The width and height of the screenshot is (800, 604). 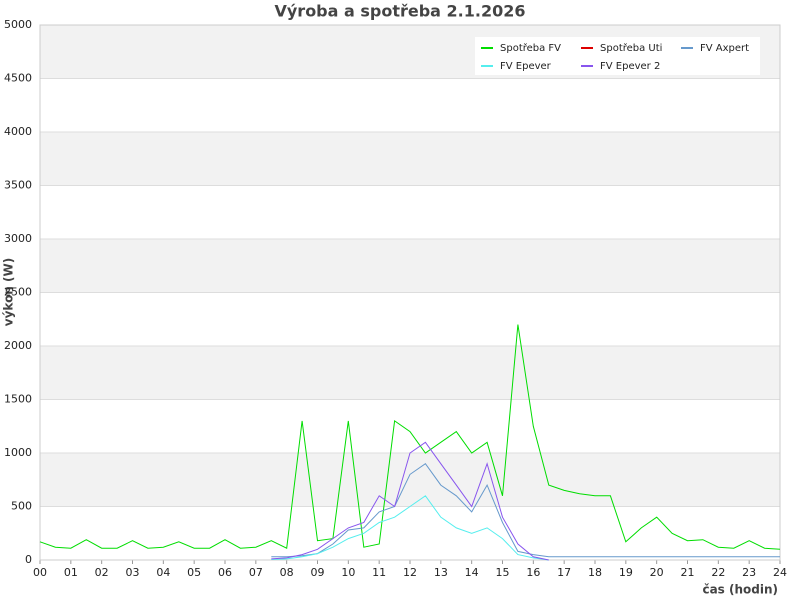 I want to click on y-tick-label: 4000, so click(x=18, y=131).